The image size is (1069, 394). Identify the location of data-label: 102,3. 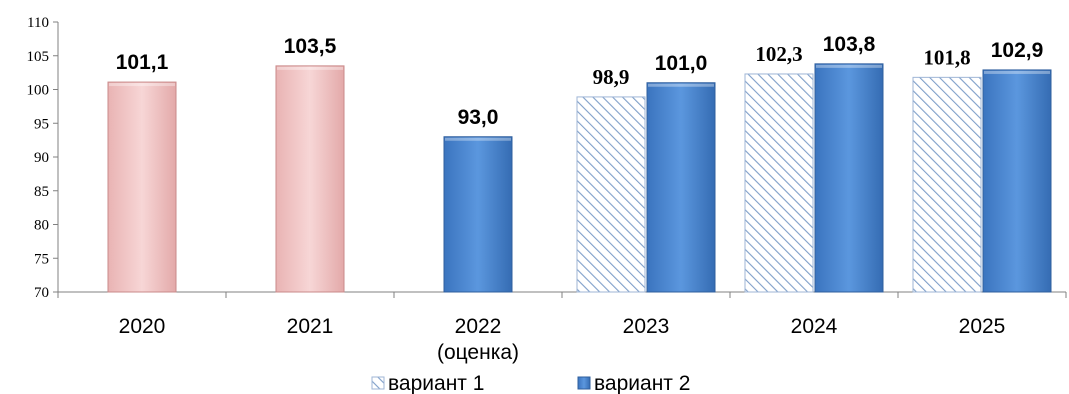
(778, 54).